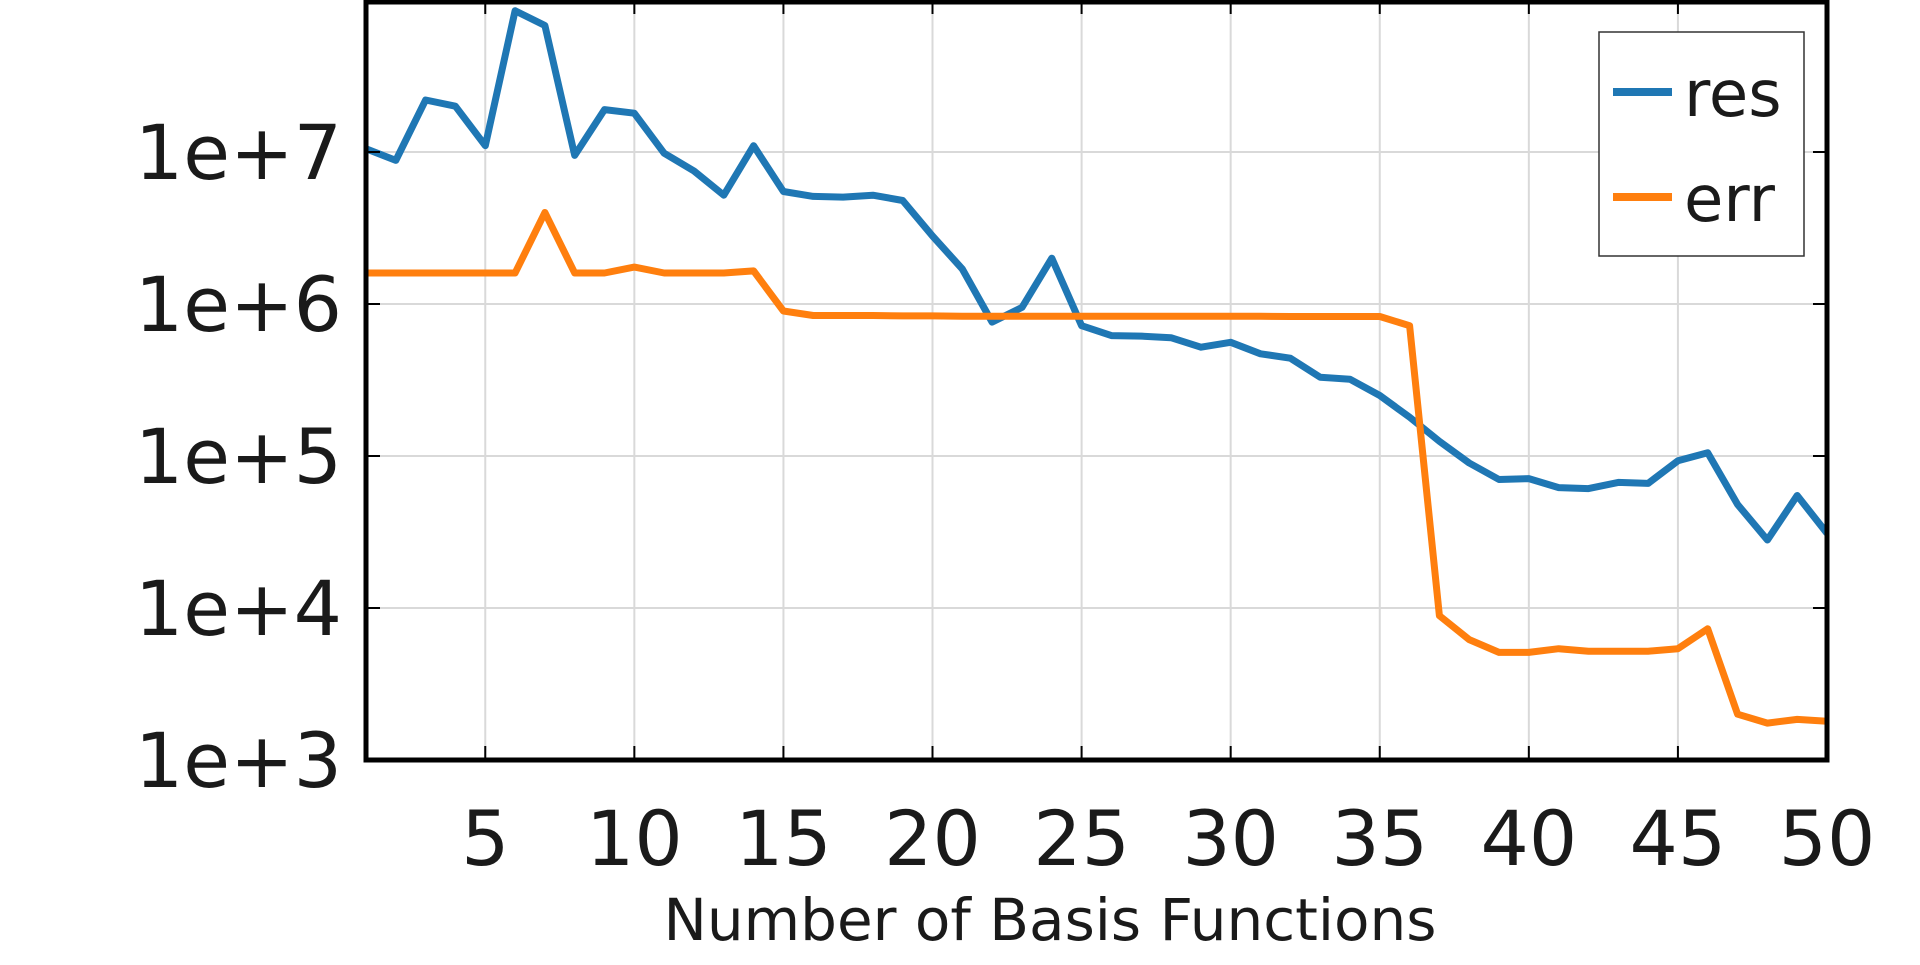 The height and width of the screenshot is (965, 1920). I want to click on x-tick-label: 5, so click(485, 838).